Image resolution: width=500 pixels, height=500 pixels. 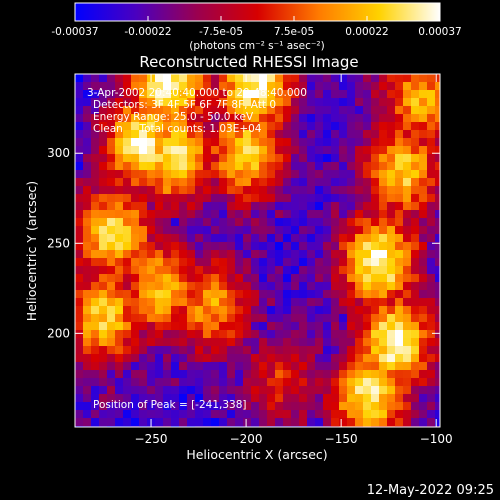 What do you see at coordinates (439, 32) in the screenshot?
I see `colorbar-tick-label: 0.00037` at bounding box center [439, 32].